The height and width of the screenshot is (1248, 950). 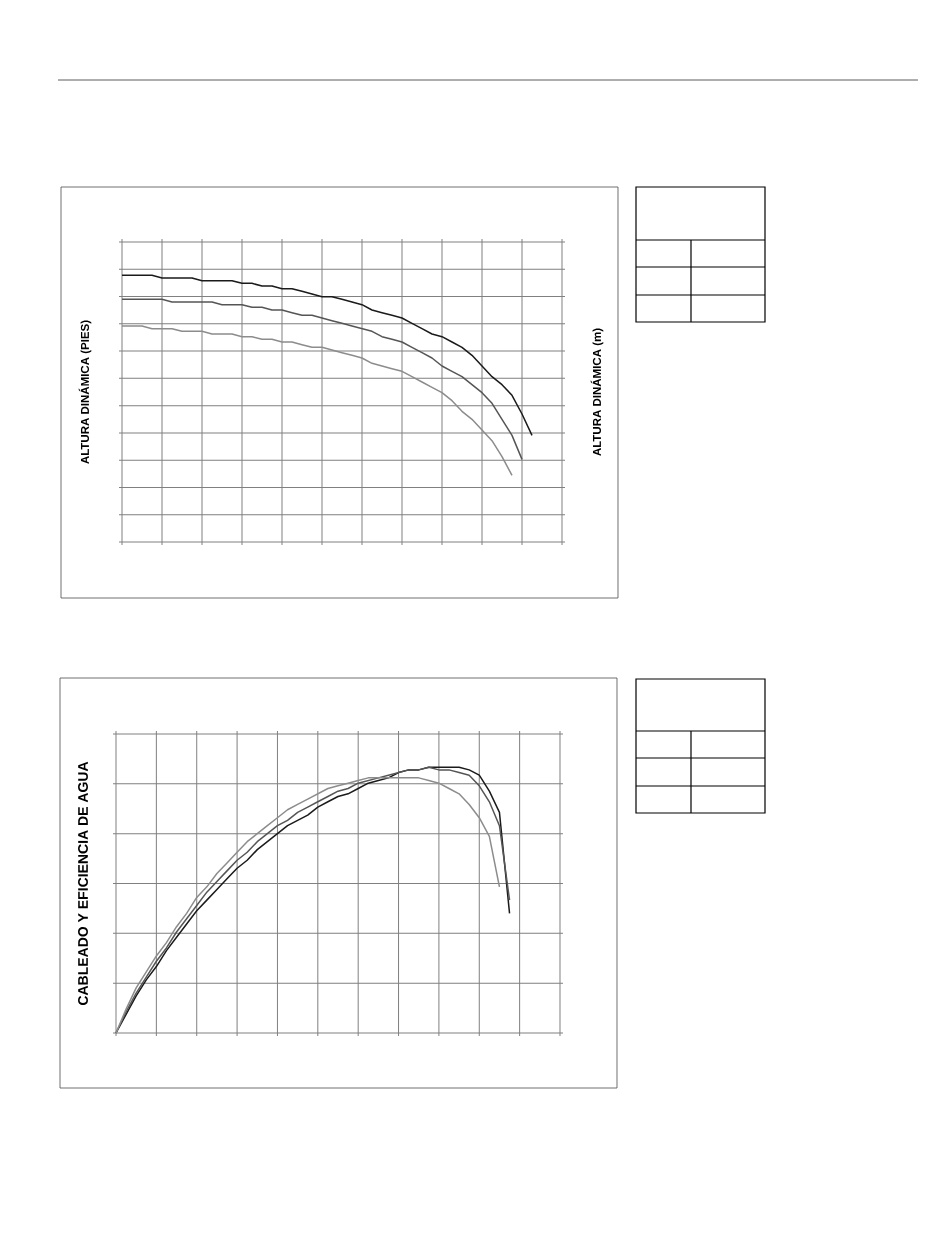 I want to click on y-axis-title: ALTURA DINÁMICA (PIES), so click(x=85, y=392).